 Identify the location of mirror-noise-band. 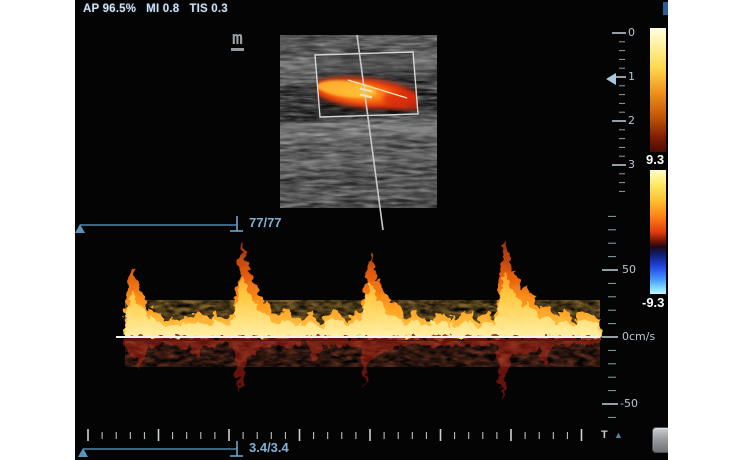
(362, 354).